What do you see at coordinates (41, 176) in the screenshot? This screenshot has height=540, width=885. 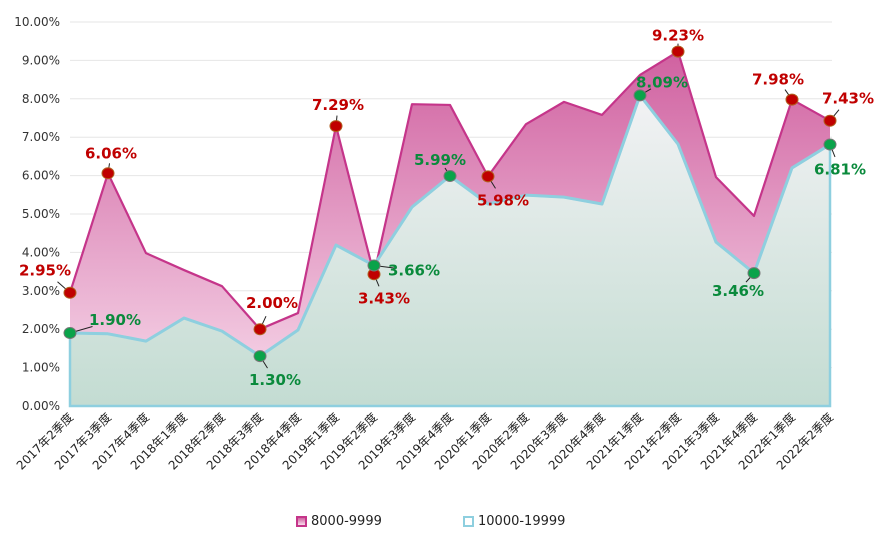 I see `y-tick-label: 6.00%` at bounding box center [41, 176].